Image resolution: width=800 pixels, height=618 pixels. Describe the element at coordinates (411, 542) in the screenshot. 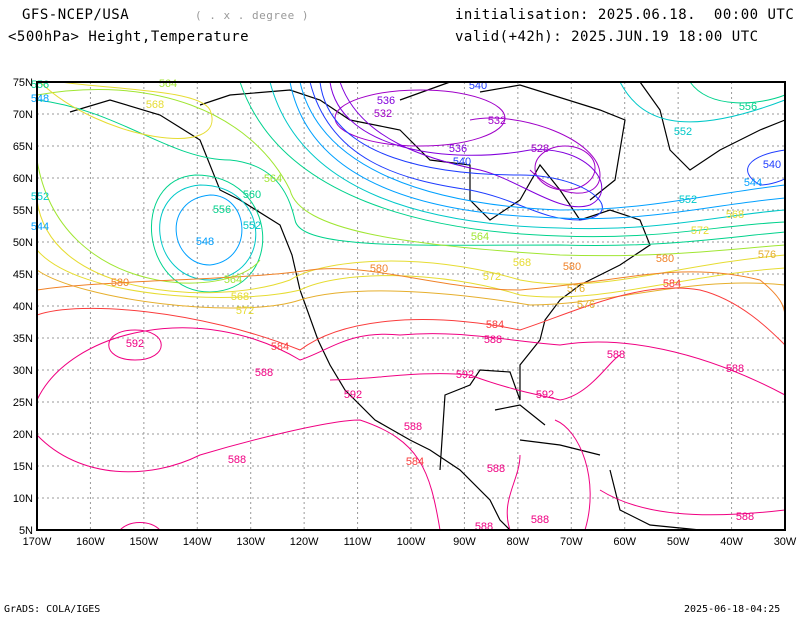

I see `lon-tick-label: 100W` at that location.